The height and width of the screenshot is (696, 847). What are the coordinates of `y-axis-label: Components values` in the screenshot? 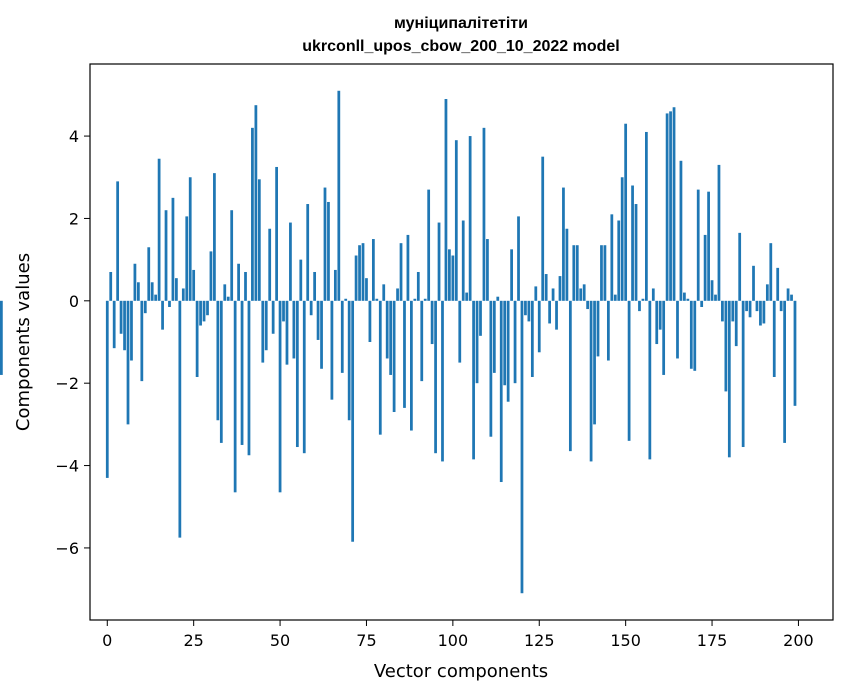 It's located at (23, 342).